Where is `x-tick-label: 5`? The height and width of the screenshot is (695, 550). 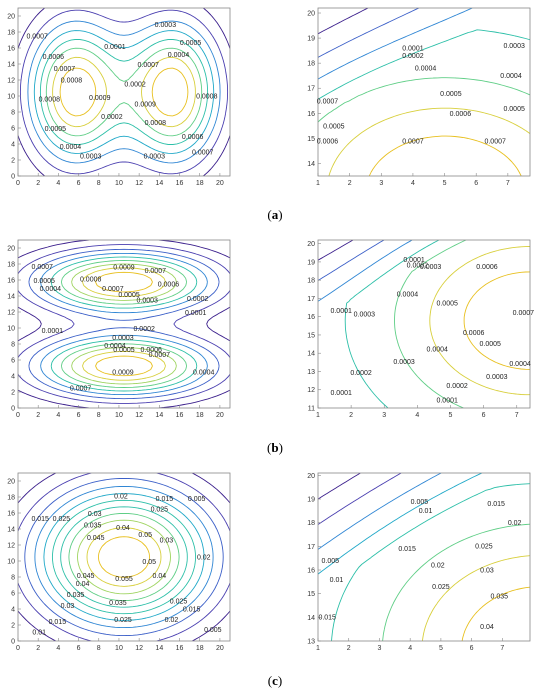 x-tick-label: 5 is located at coordinates (445, 183).